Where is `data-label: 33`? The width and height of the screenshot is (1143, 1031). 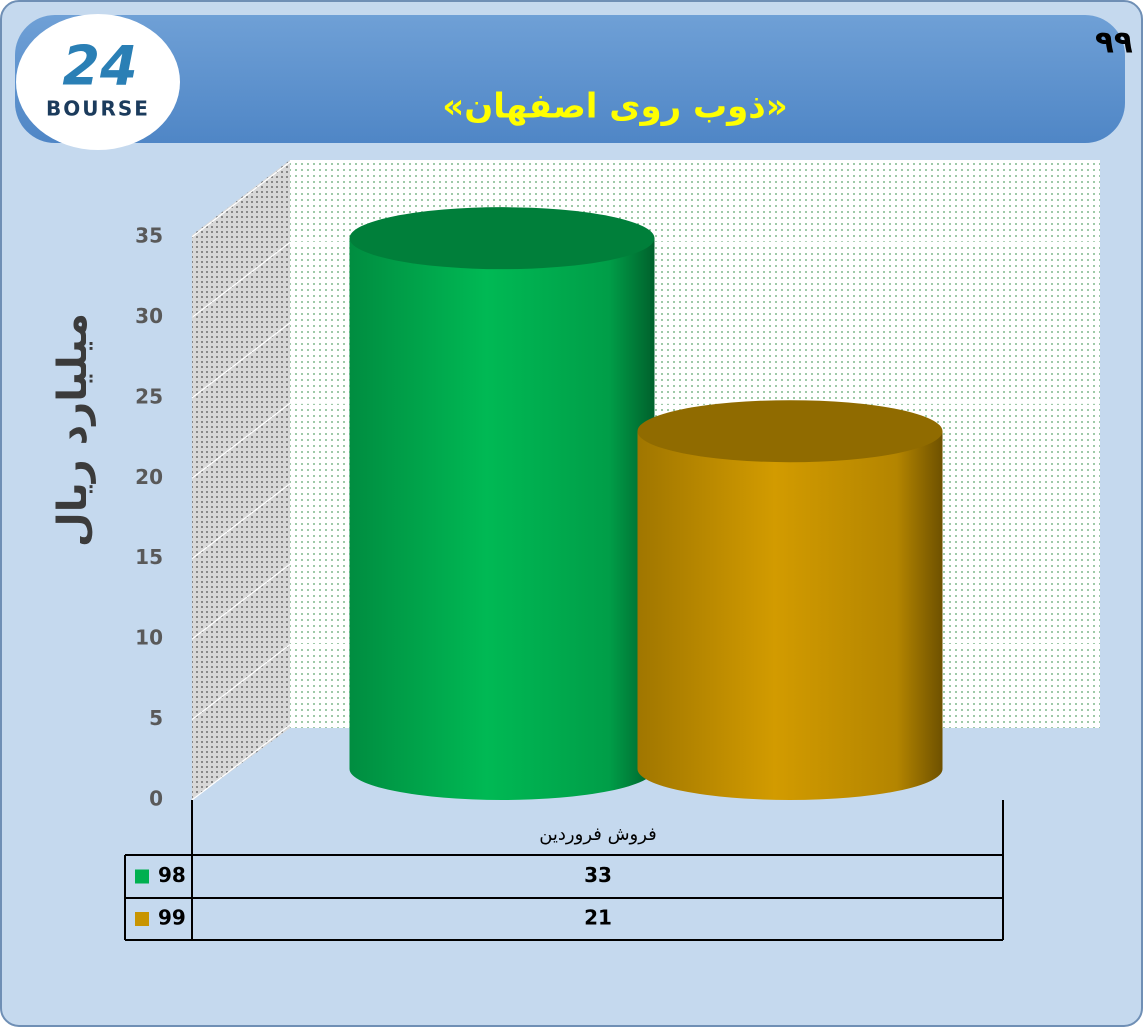
data-label: 33 is located at coordinates (598, 875).